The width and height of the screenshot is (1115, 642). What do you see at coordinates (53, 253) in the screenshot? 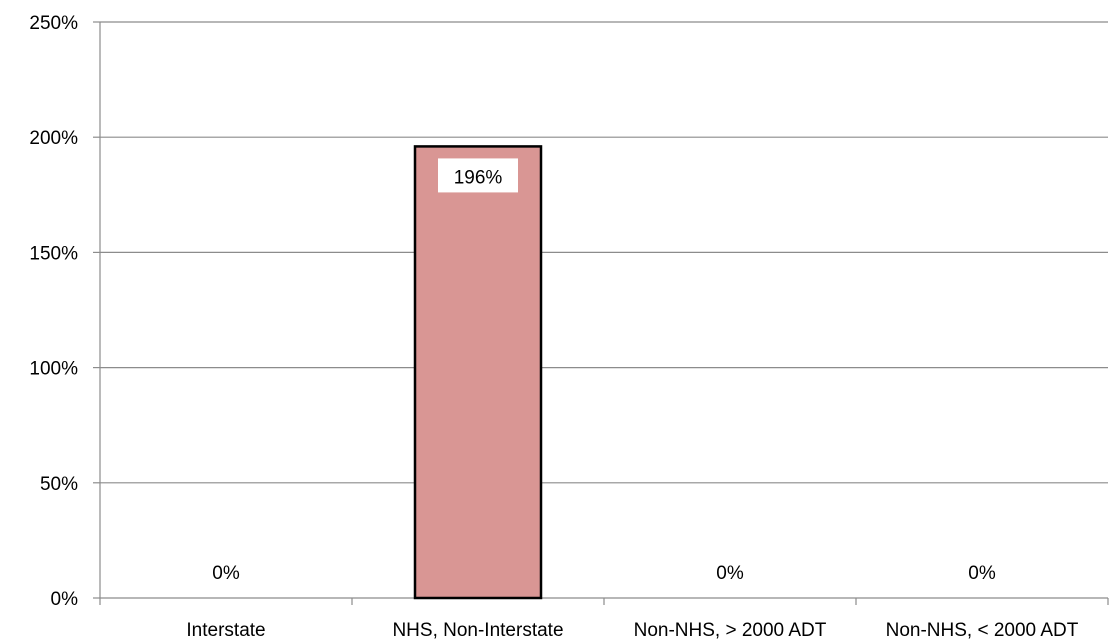
I see `y-tick-label: 150%` at bounding box center [53, 253].